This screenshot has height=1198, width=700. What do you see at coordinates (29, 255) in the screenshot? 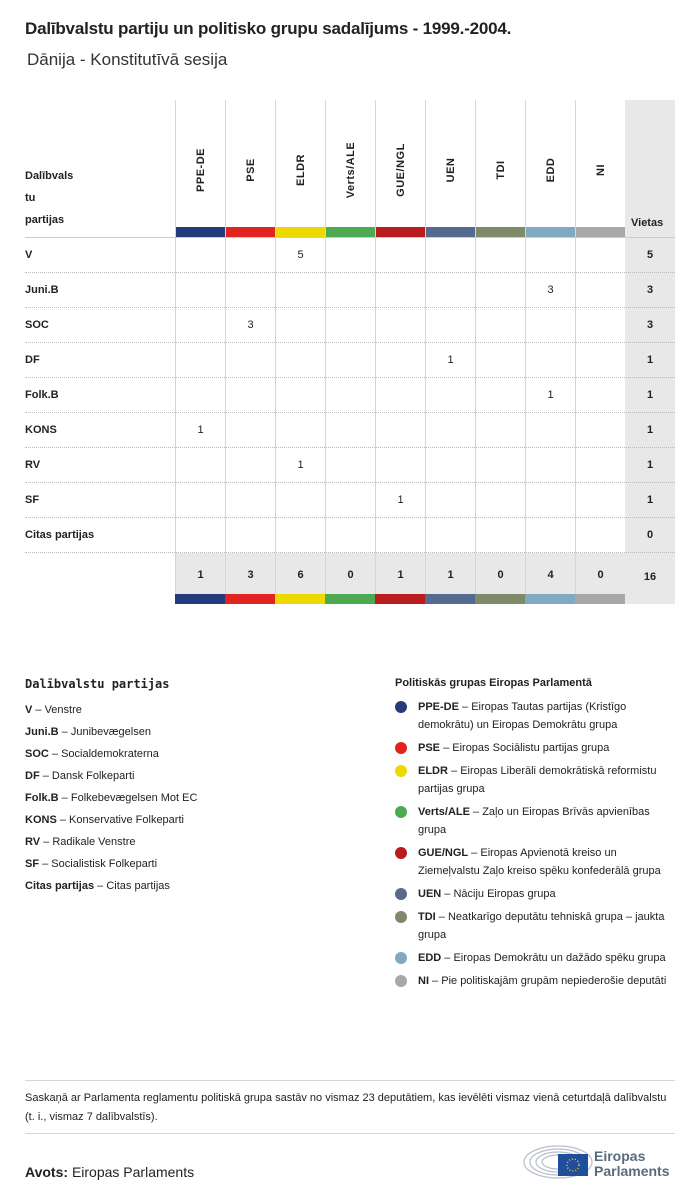
I see `row-party-label: V` at bounding box center [29, 255].